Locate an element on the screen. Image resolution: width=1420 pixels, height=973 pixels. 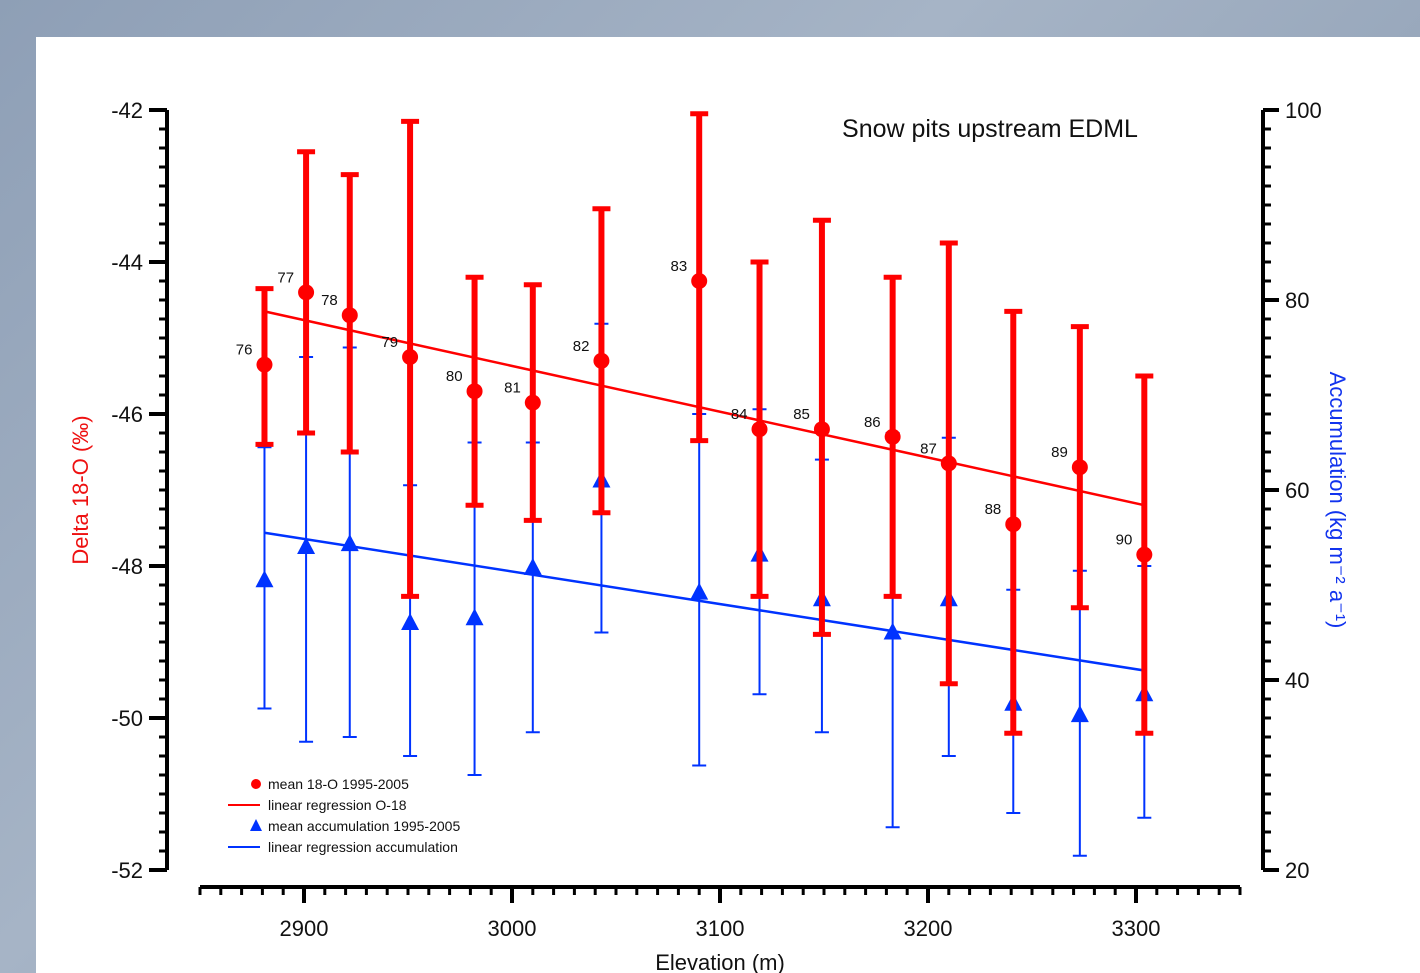
chart-title: Snow pits upstream EDML is located at coordinates (990, 129).